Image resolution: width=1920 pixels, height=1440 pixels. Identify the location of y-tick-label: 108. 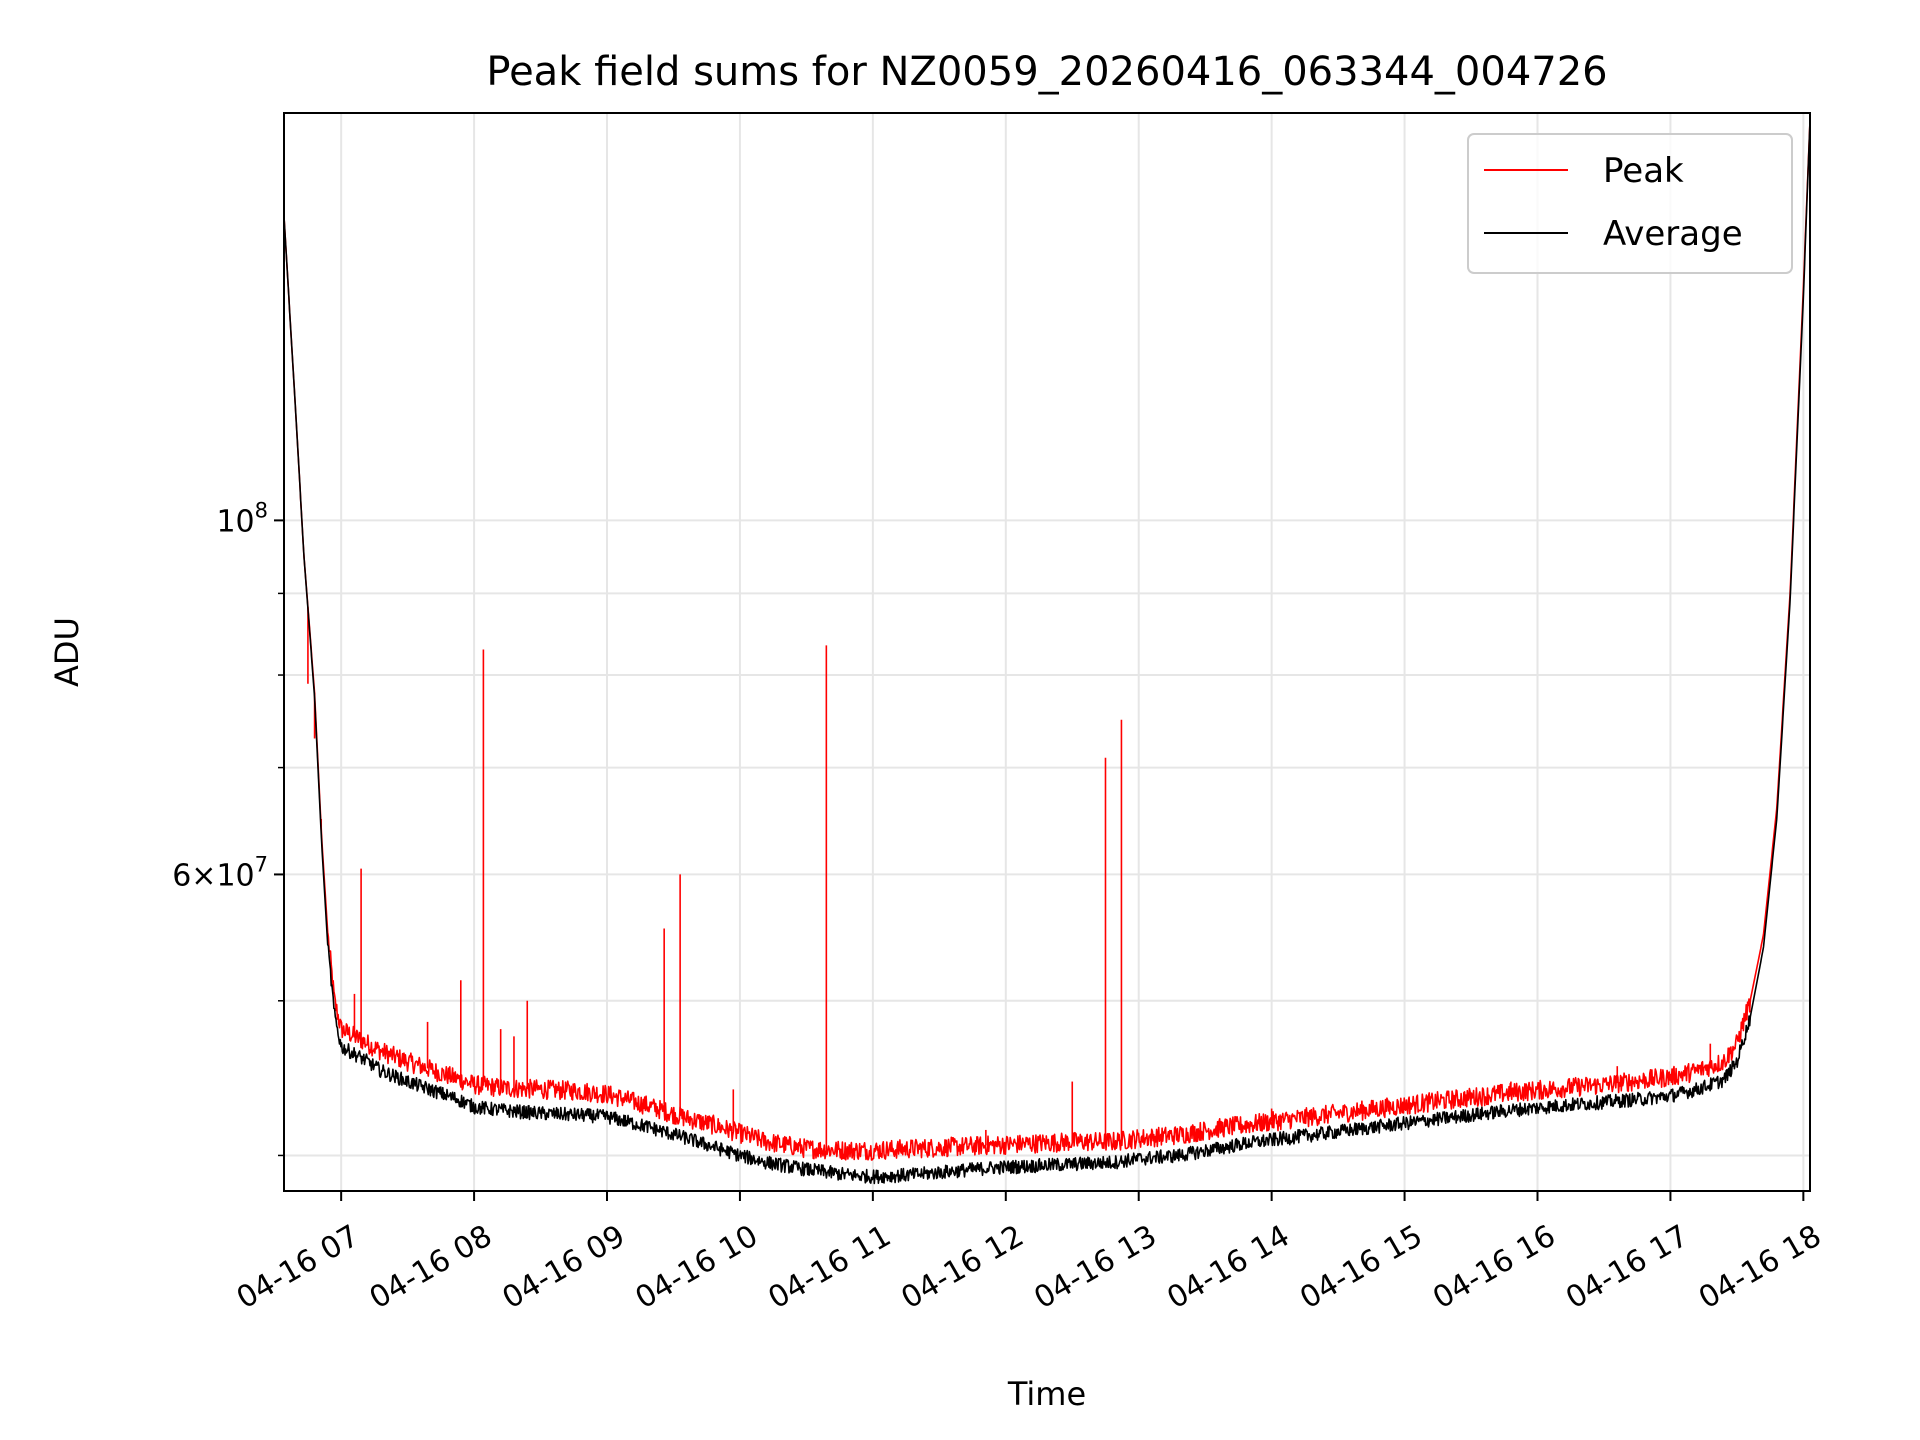
(242, 518).